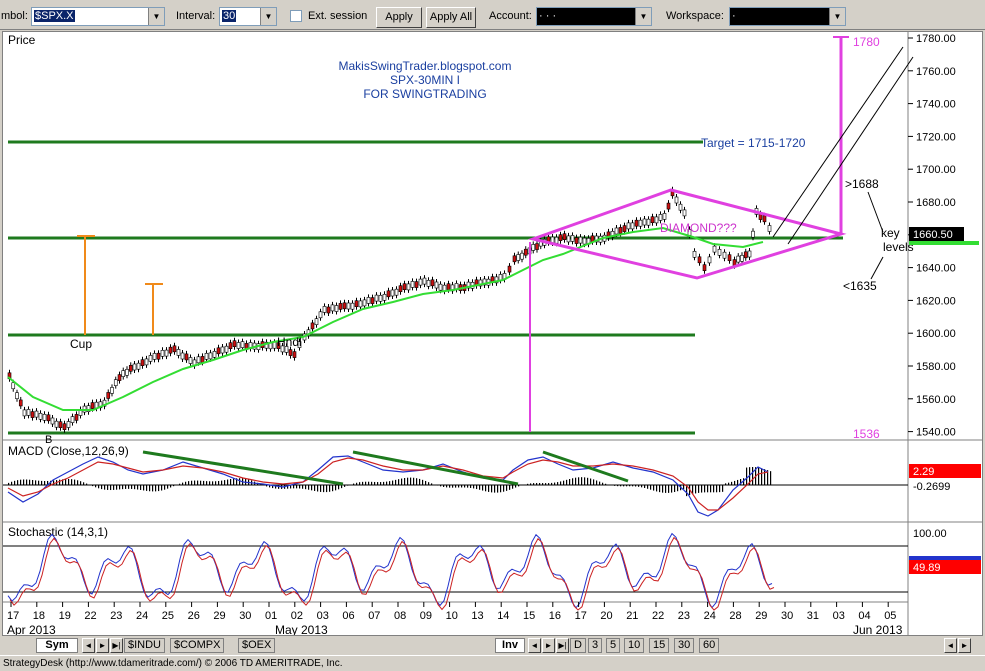 This screenshot has width=985, height=671. I want to click on watermark-line-2: SPX-30MIN I, so click(425, 80).